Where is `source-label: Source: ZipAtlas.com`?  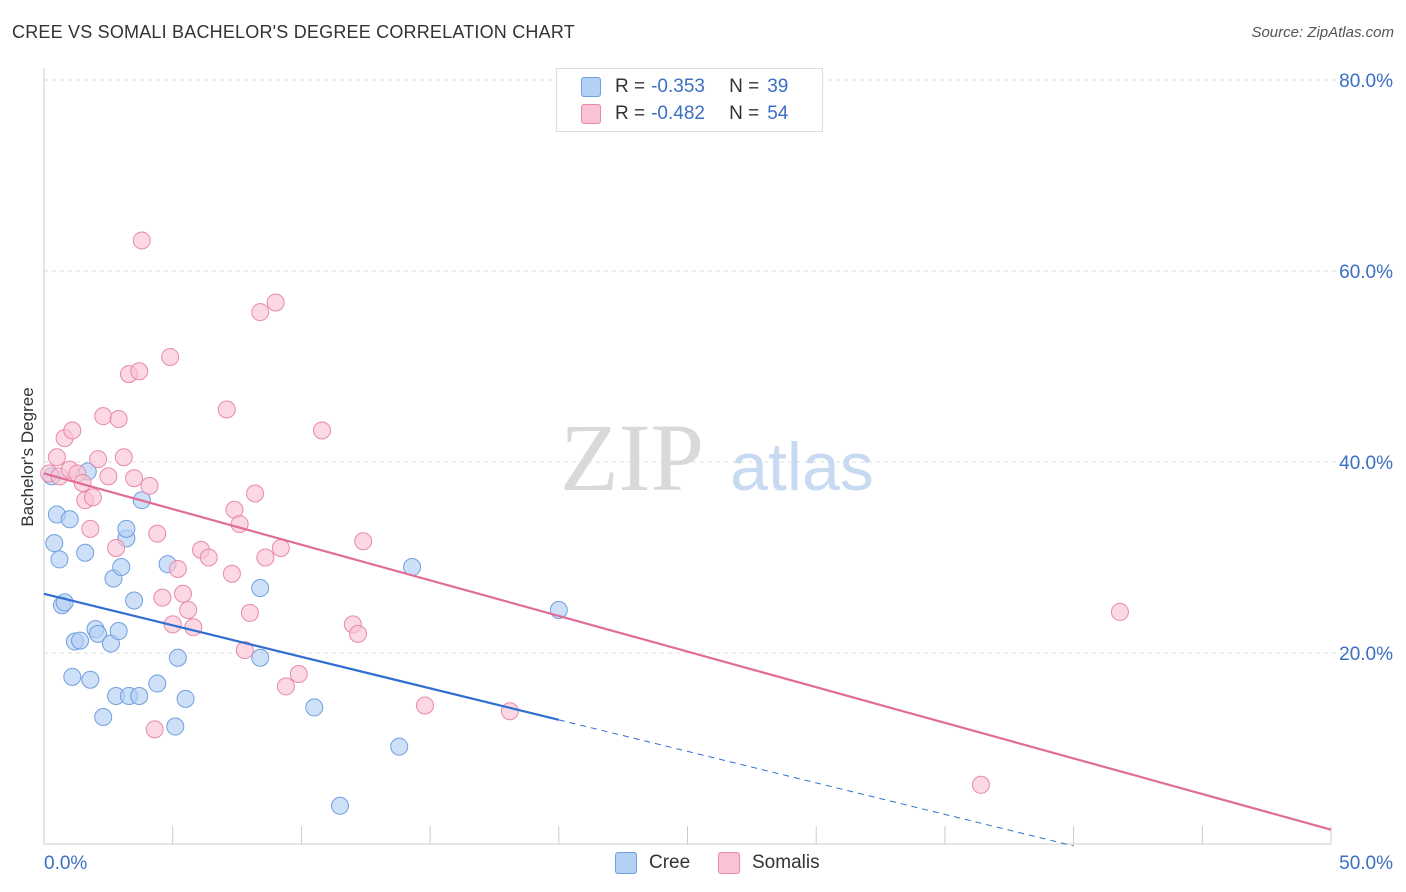 source-label: Source: ZipAtlas.com is located at coordinates (1322, 32).